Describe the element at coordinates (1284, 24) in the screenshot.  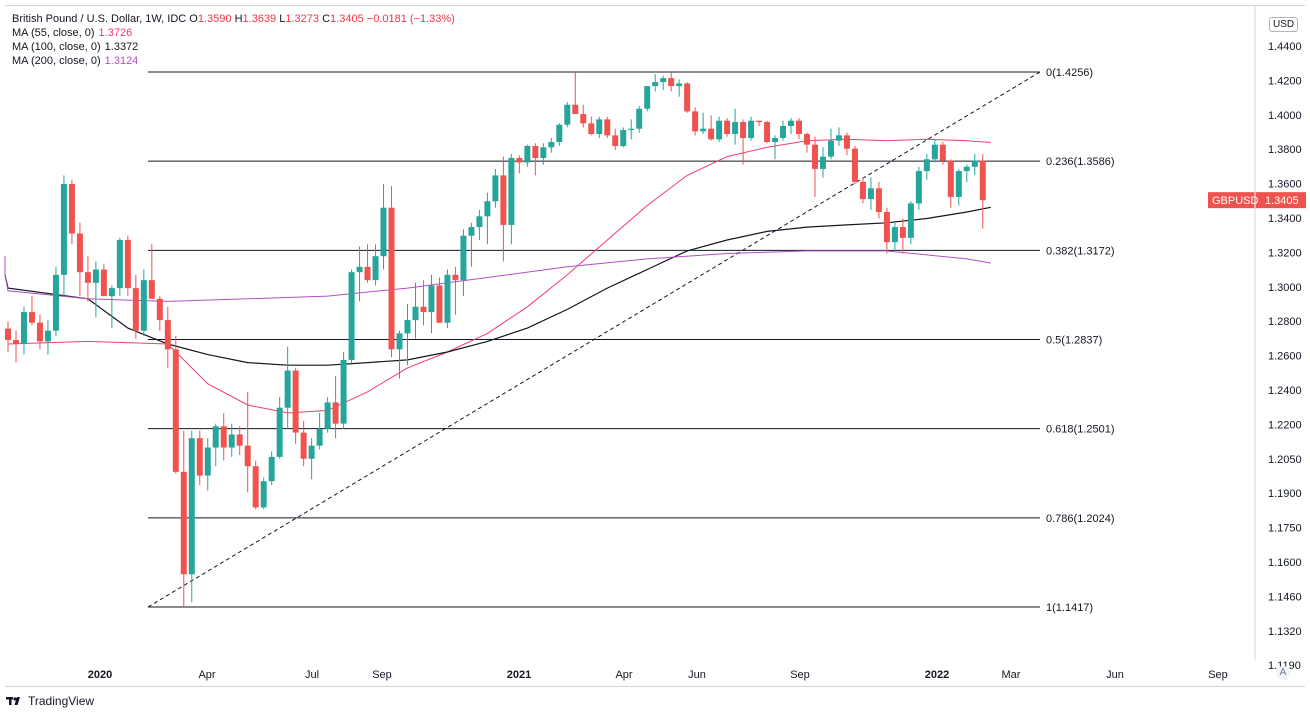
I see `currency-button: USD` at that location.